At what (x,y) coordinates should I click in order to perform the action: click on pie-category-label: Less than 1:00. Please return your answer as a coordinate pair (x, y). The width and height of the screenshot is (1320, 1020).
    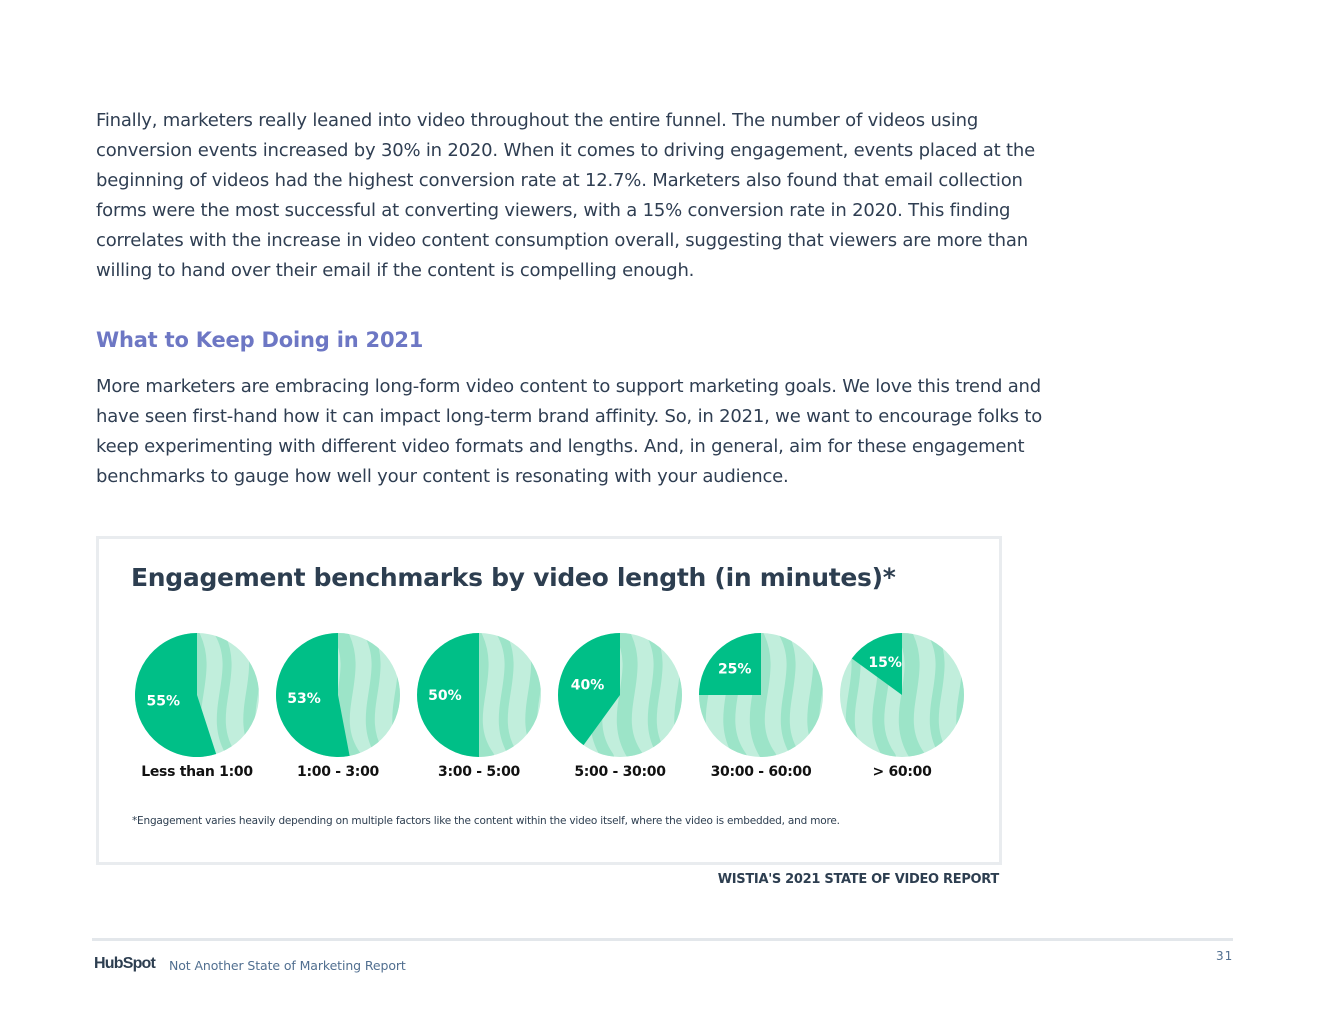
    Looking at the image, I should click on (197, 772).